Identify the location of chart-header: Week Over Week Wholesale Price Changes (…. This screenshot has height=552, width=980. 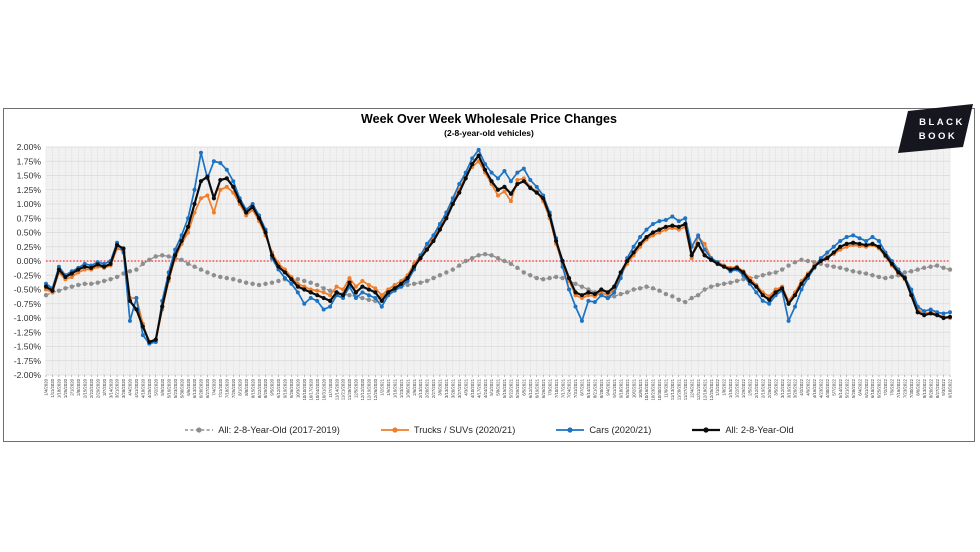
(489, 125).